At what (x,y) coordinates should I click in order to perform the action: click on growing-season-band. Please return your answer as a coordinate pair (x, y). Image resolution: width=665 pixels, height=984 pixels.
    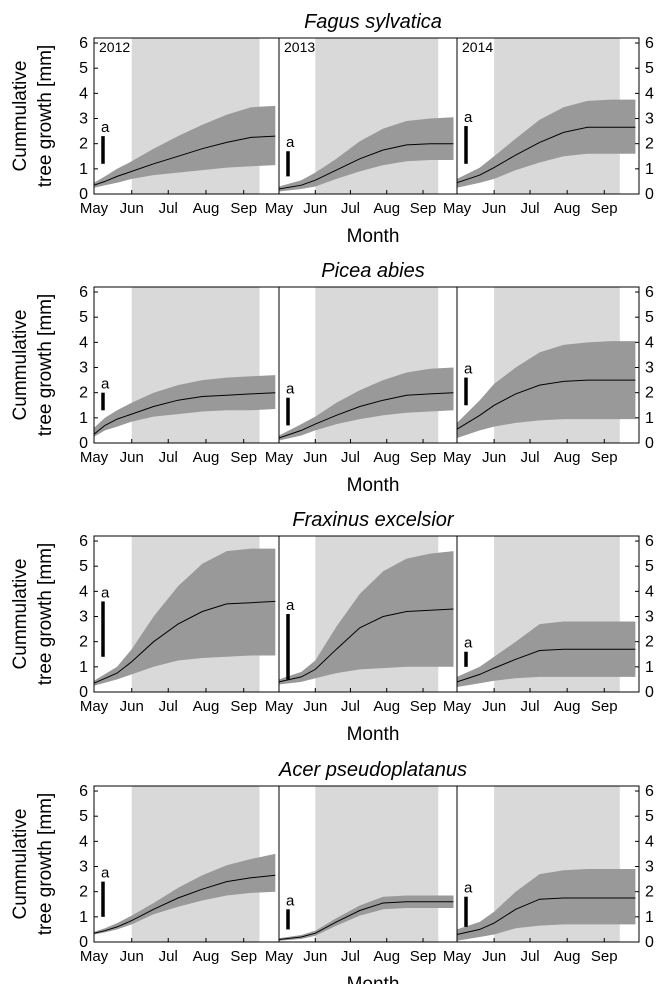
    Looking at the image, I should click on (377, 864).